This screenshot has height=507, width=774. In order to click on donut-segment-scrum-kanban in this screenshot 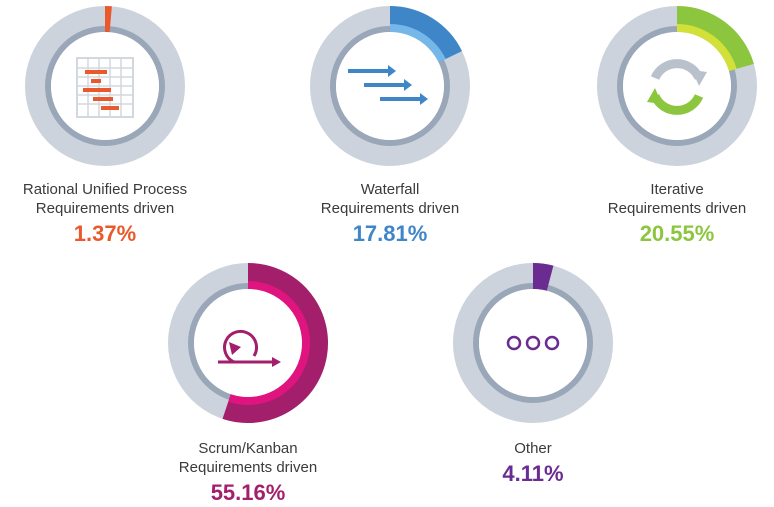, I will do `click(275, 343)`.